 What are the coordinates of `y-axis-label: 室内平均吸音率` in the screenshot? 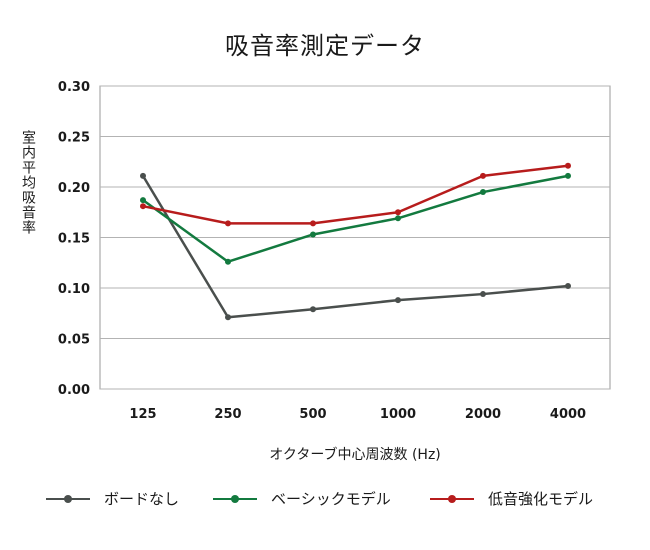 It's located at (28, 182).